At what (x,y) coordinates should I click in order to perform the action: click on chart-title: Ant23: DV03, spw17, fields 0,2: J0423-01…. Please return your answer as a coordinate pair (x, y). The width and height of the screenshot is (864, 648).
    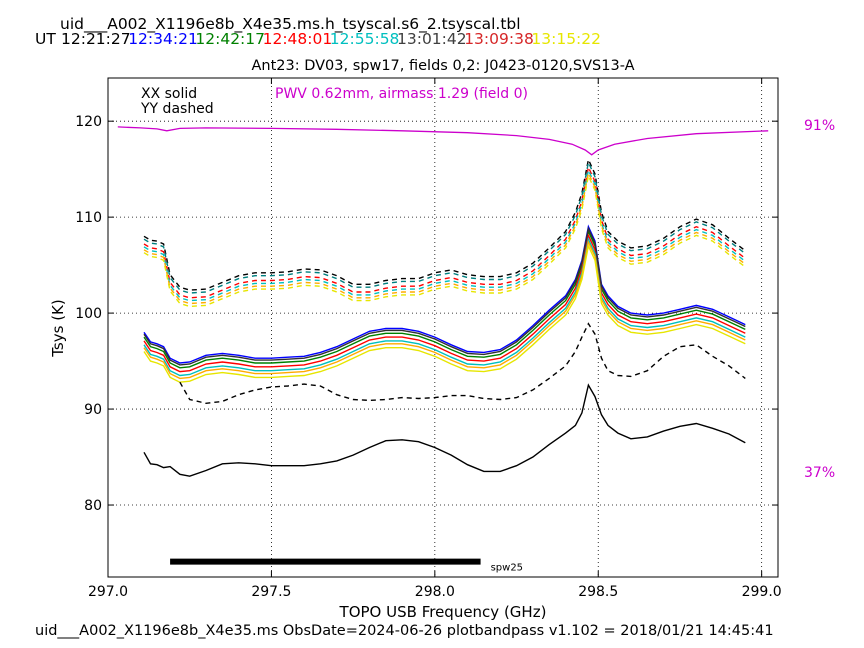
    Looking at the image, I should click on (442, 66).